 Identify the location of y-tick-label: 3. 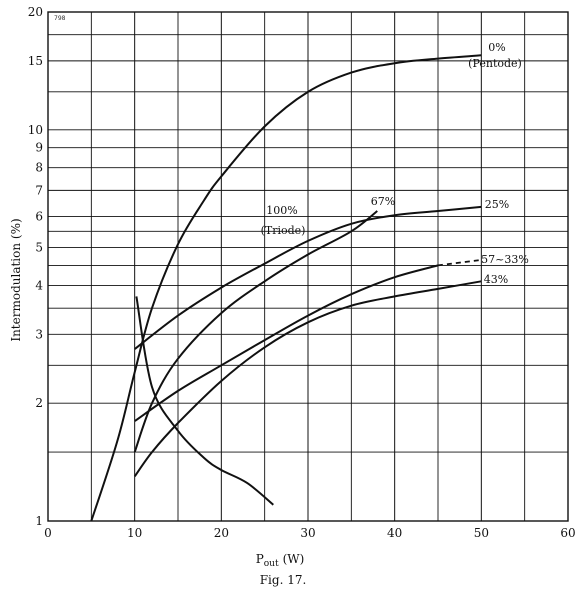
(39, 334).